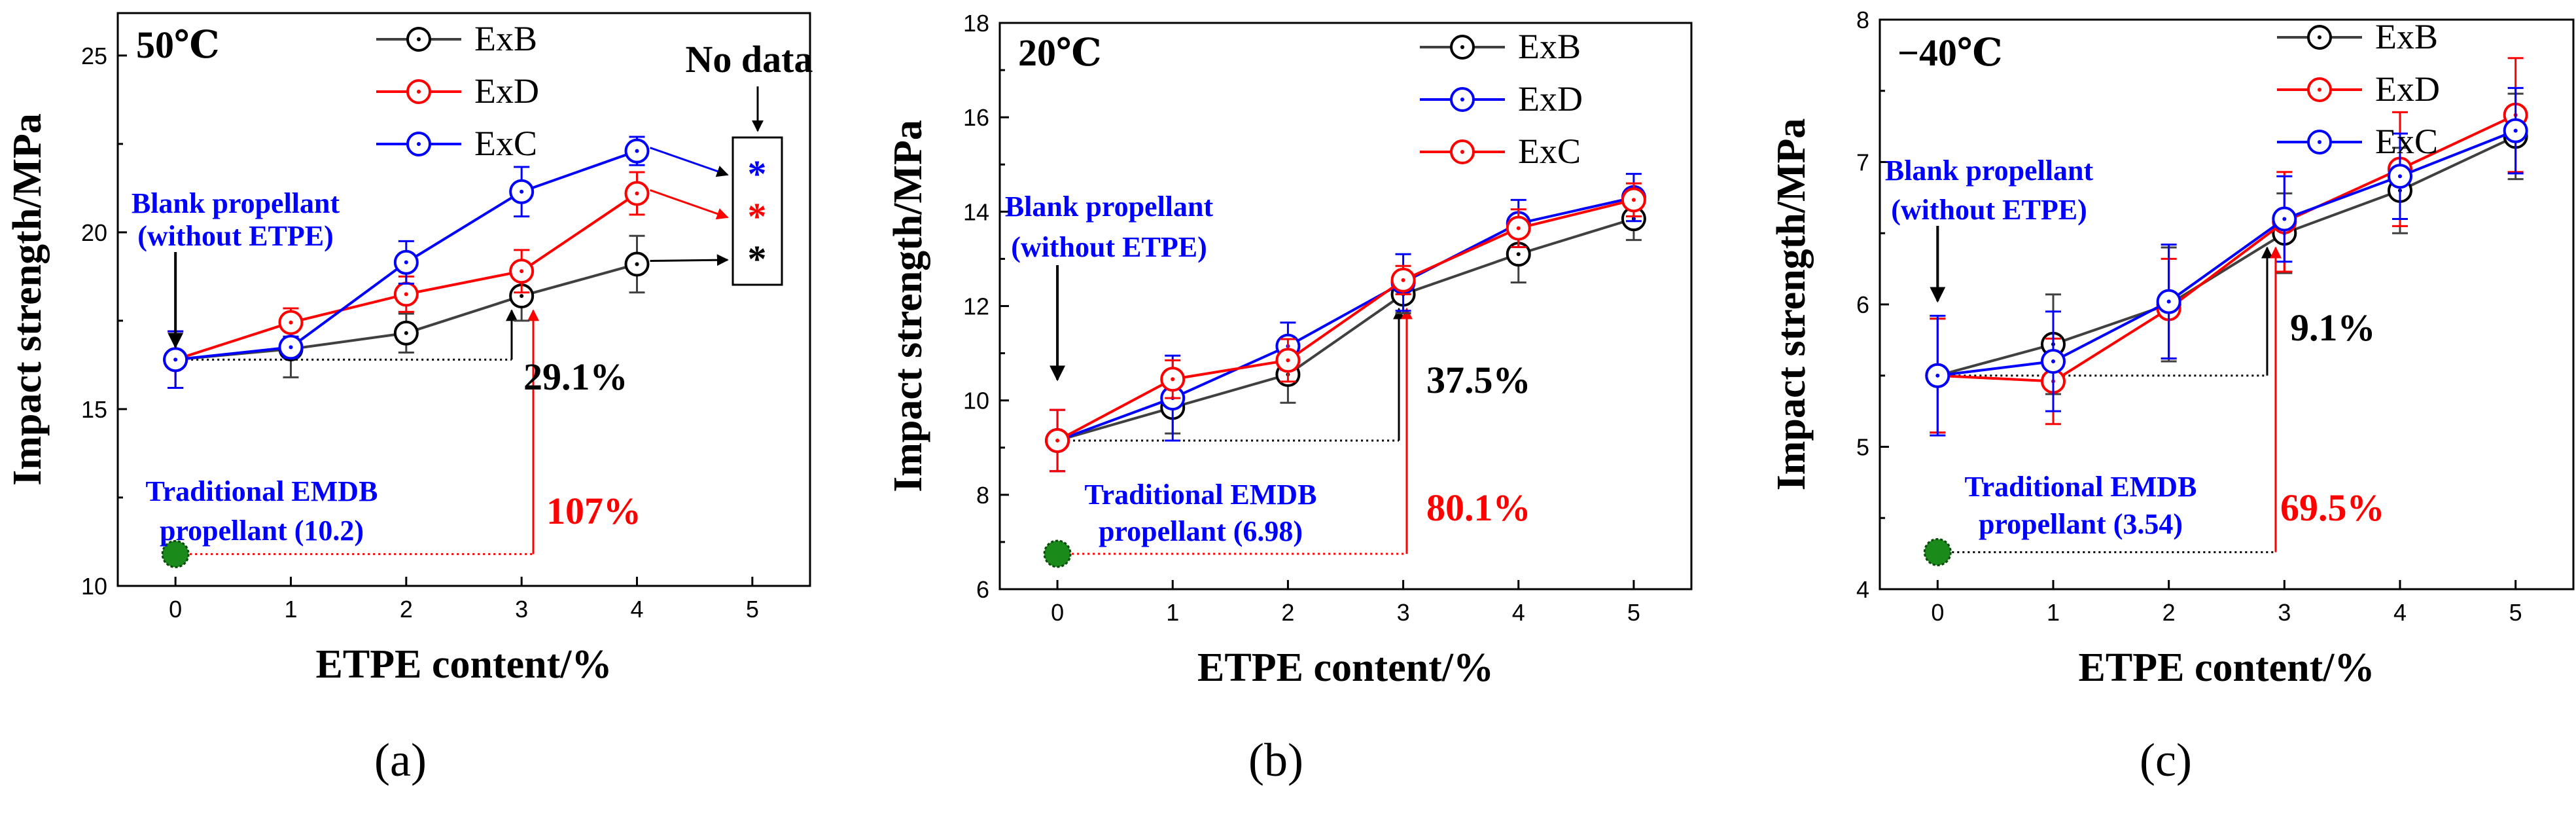  Describe the element at coordinates (1950, 52) in the screenshot. I see `temperature-label: −40℃` at that location.